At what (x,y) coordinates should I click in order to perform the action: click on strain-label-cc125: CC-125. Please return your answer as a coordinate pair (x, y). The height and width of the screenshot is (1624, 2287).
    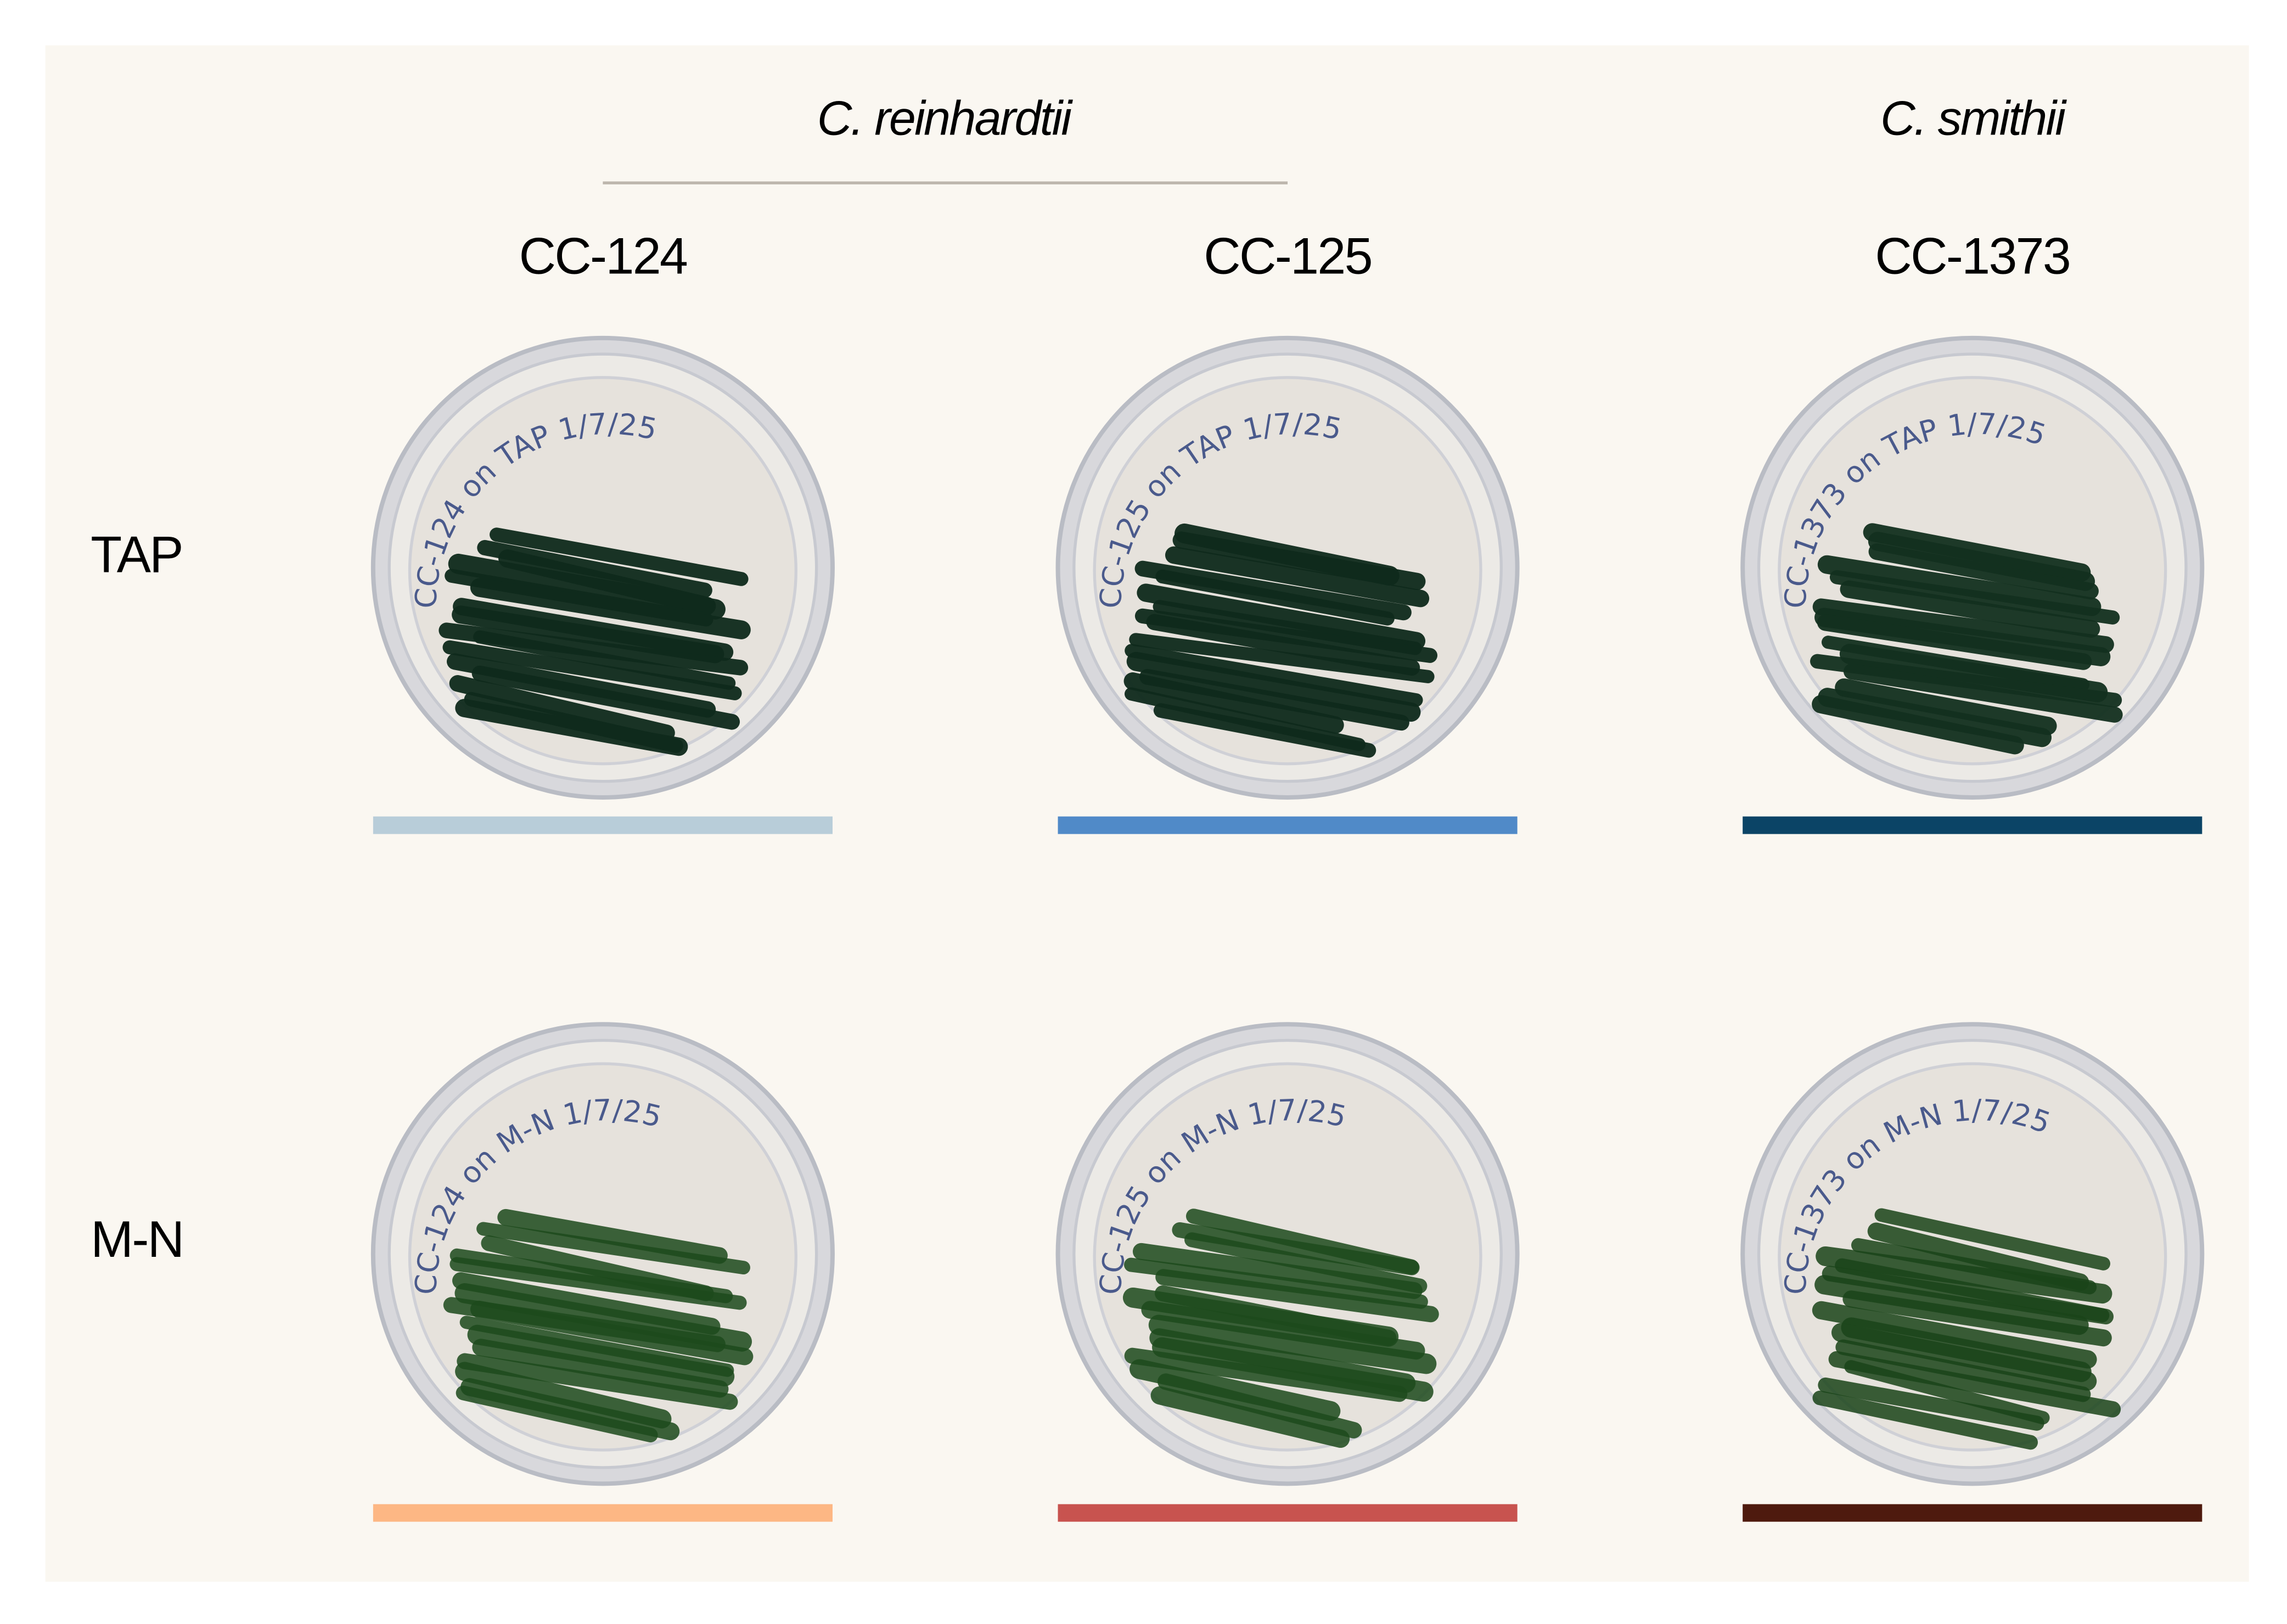
    Looking at the image, I should click on (1288, 256).